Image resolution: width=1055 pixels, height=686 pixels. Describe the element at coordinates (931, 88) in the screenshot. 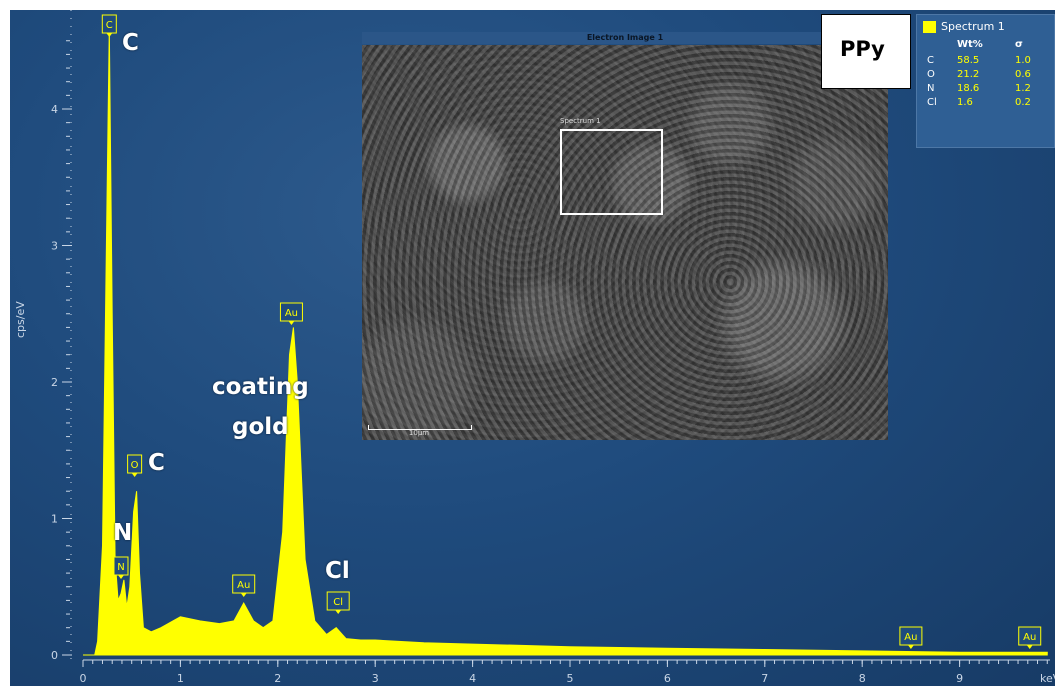

I see `legend-row-element: N` at that location.